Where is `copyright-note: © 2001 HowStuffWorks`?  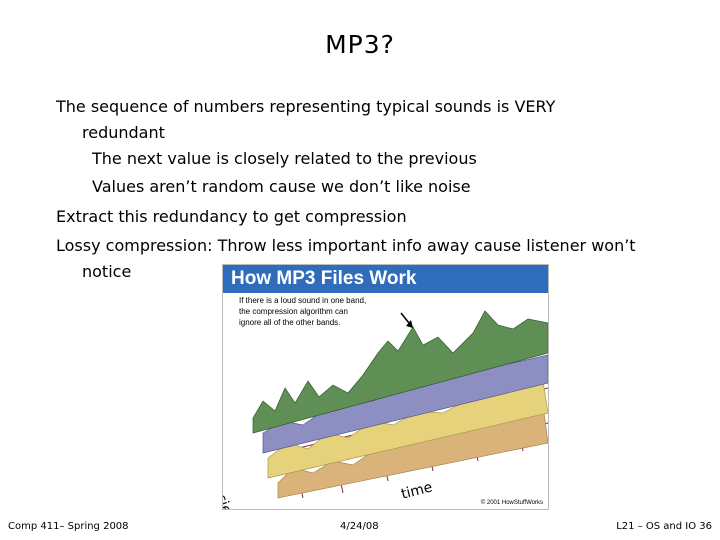 copyright-note: © 2001 HowStuffWorks is located at coordinates (511, 503).